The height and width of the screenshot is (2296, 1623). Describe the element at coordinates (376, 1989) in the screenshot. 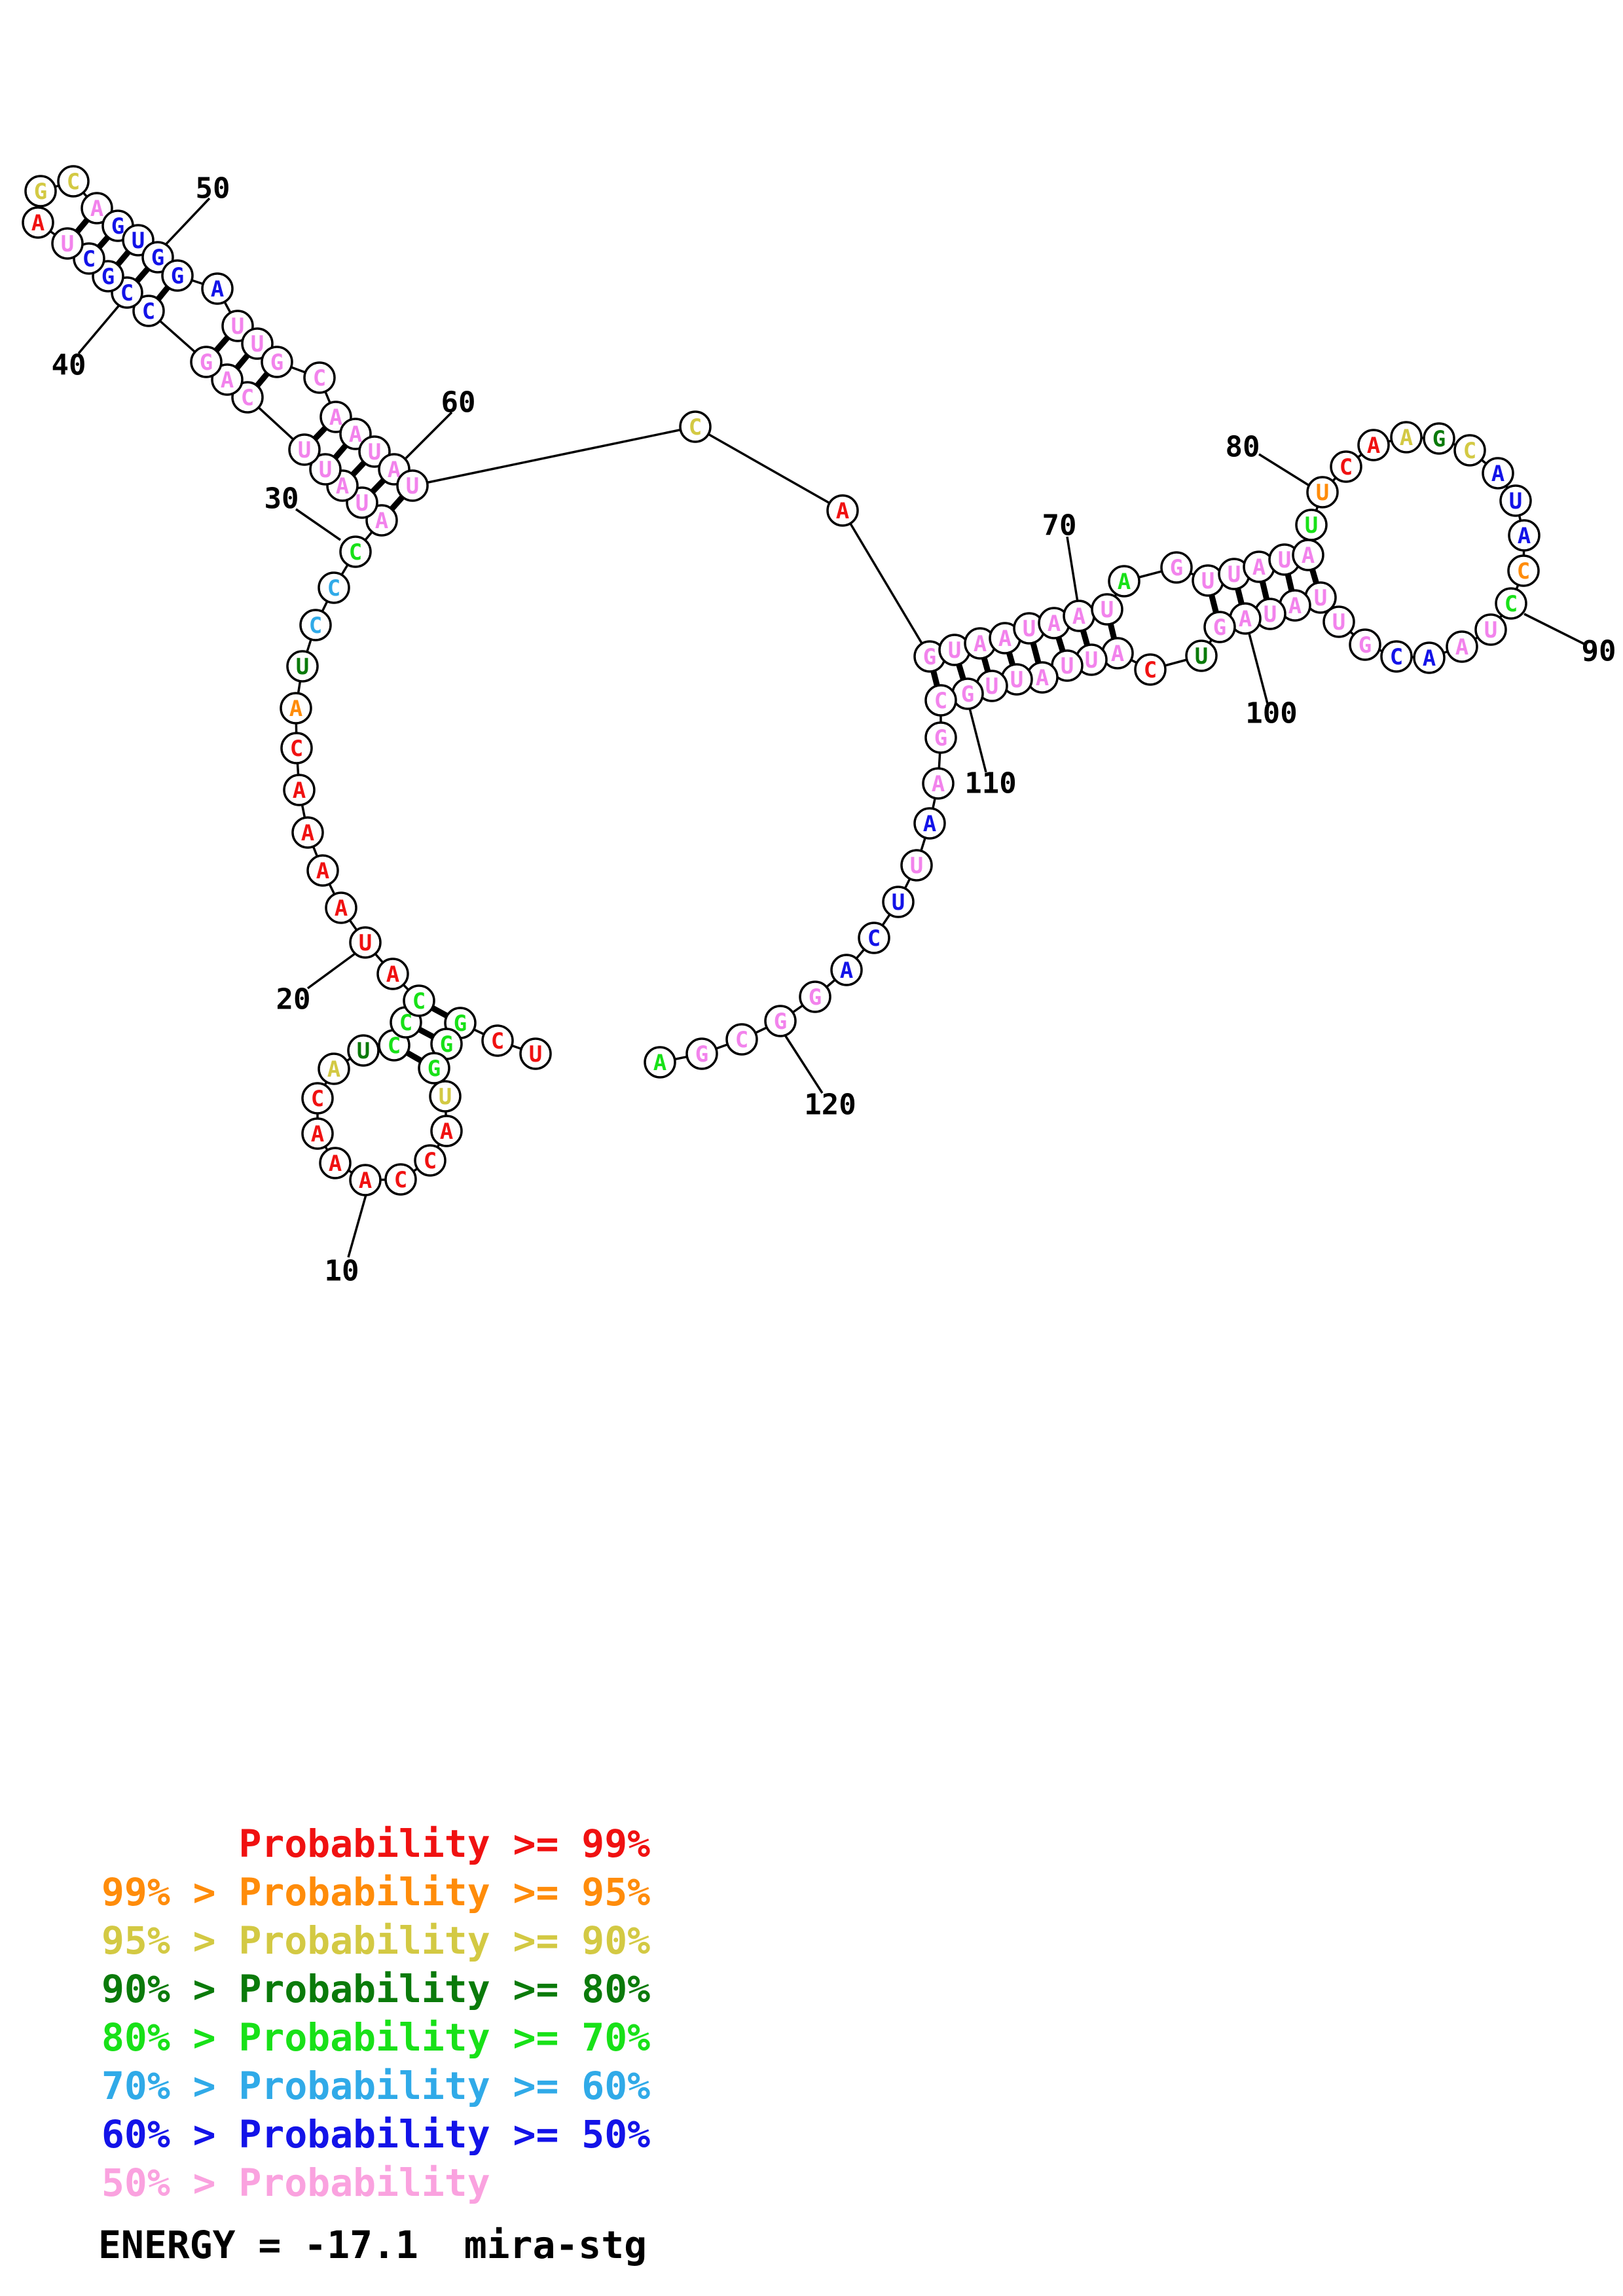

I see `legend-row-80: 90% > Probability >= 80%` at that location.